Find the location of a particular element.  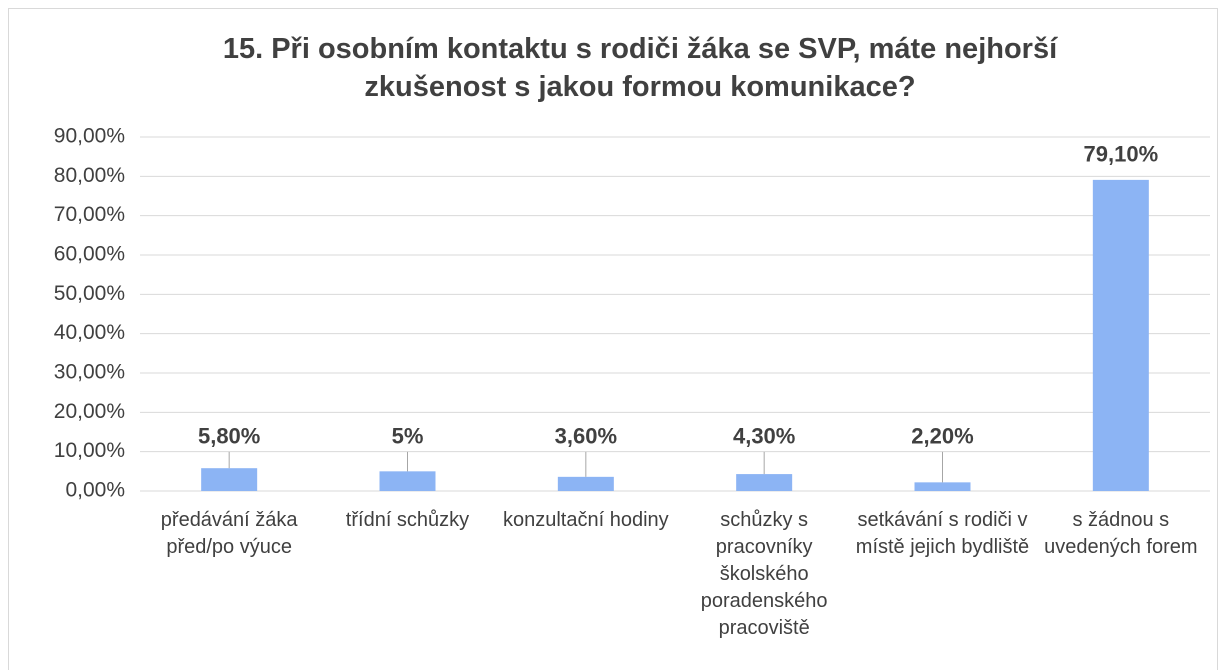

x-tick-label-box: předávání žáka před/po výuce is located at coordinates (229, 533).